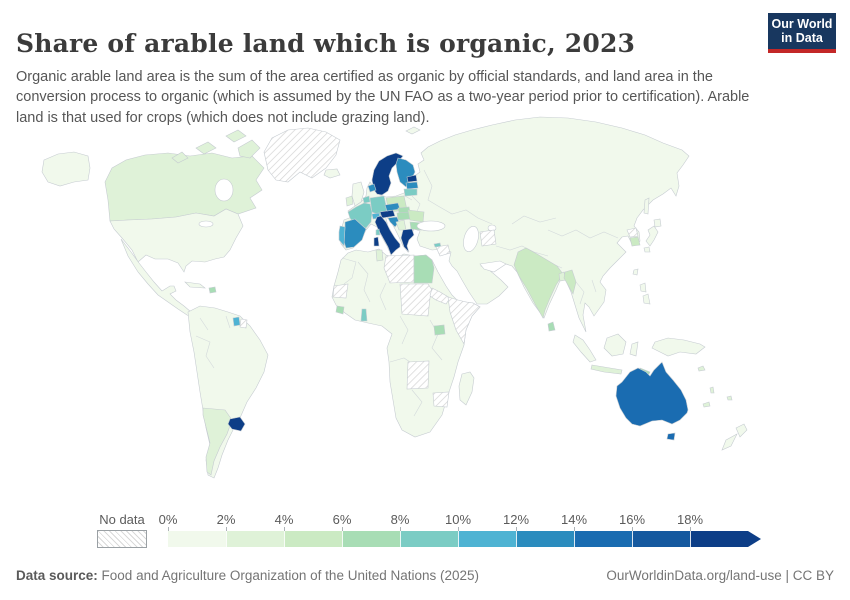 This screenshot has width=850, height=600. What do you see at coordinates (671, 436) in the screenshot?
I see `region-tasmania` at bounding box center [671, 436].